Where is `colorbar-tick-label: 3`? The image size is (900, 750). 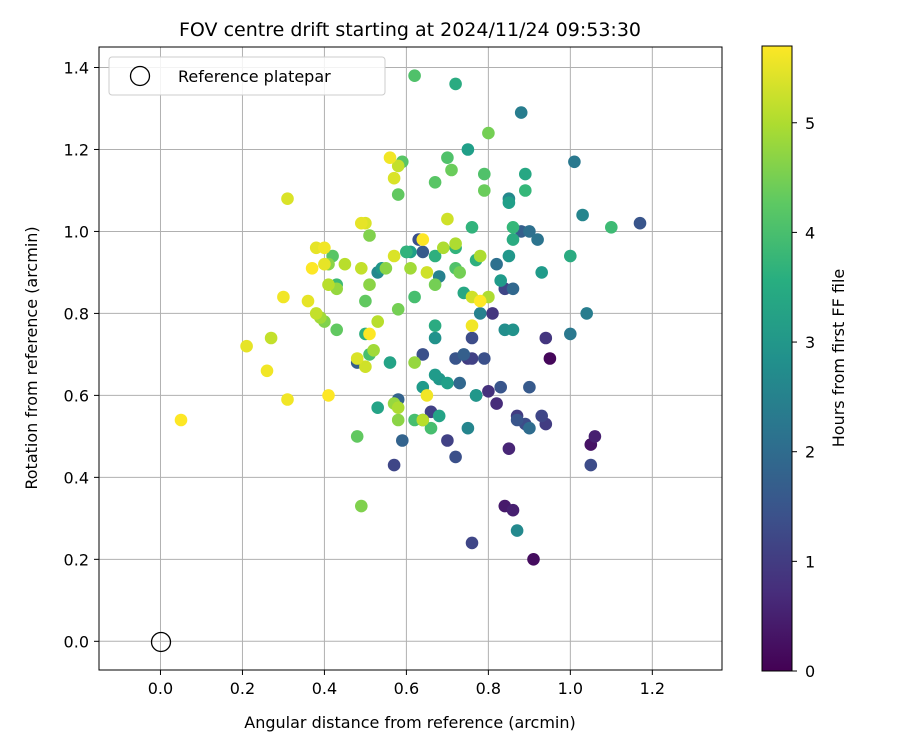 colorbar-tick-label: 3 is located at coordinates (810, 342).